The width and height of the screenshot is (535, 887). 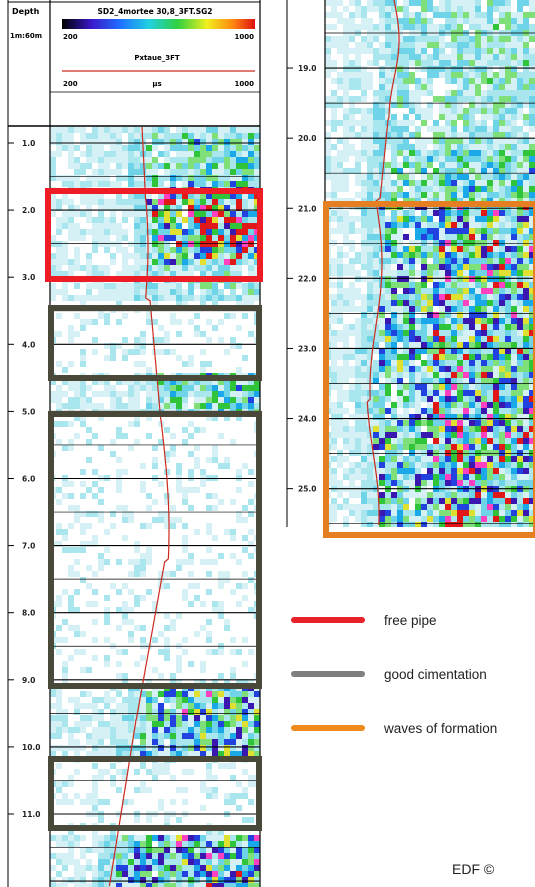 What do you see at coordinates (28, 680) in the screenshot?
I see `left-depth-label: 9.0` at bounding box center [28, 680].